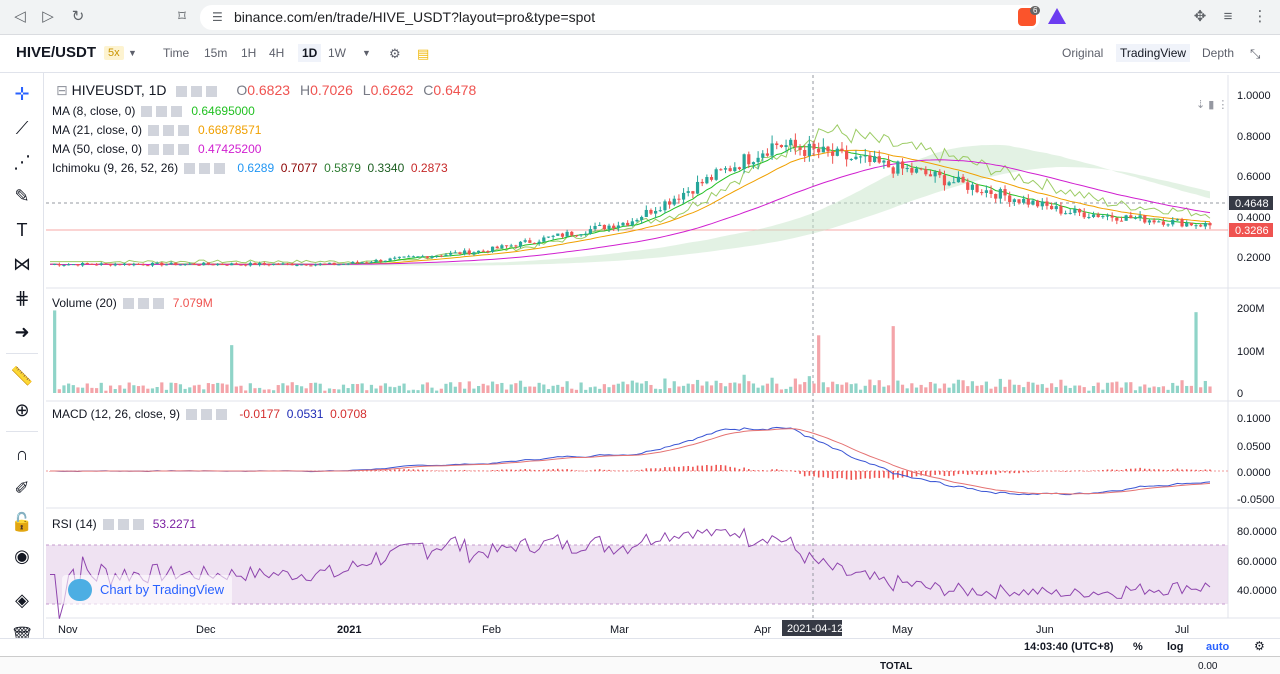 This screenshot has height=674, width=1280. Describe the element at coordinates (395, 53) in the screenshot. I see `settings-sliders-icon: ⚙` at that location.